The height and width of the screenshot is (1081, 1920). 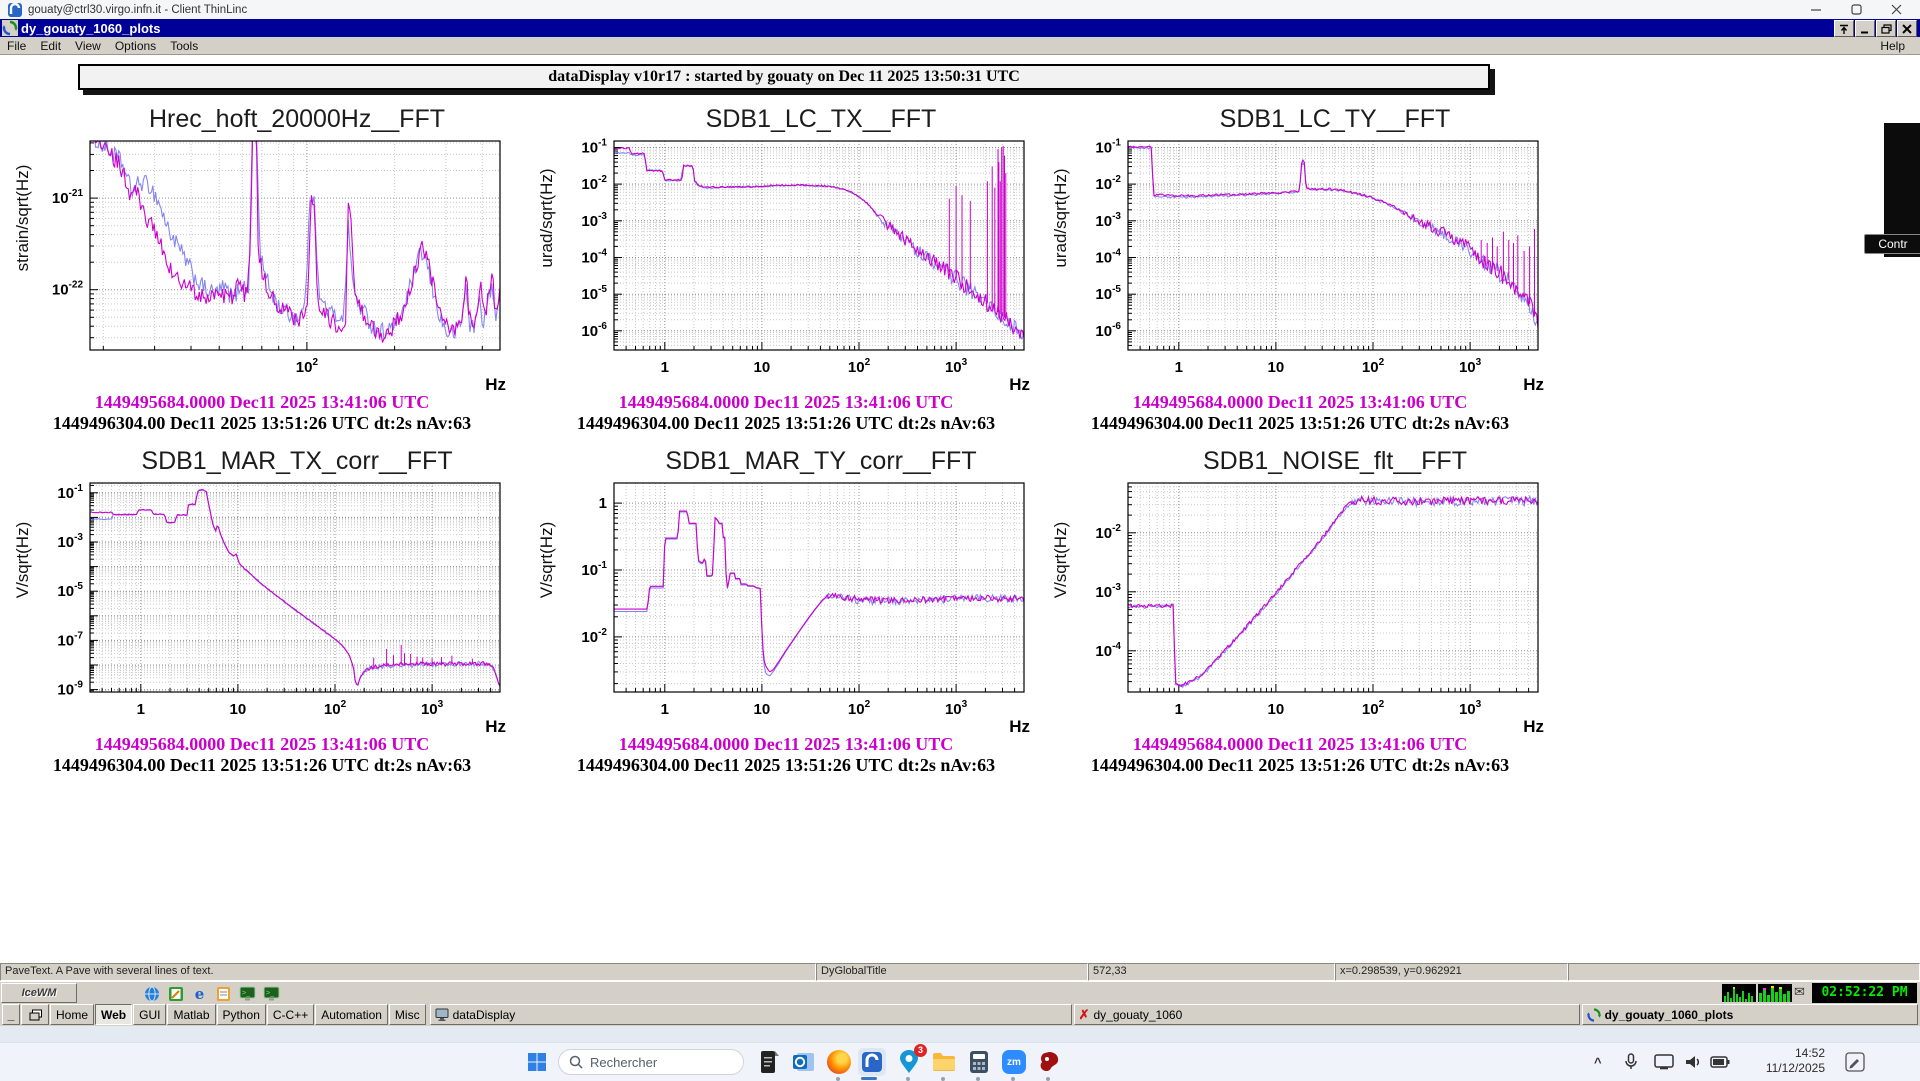 I want to click on icewm-menu-button: IceWM, so click(x=39, y=993).